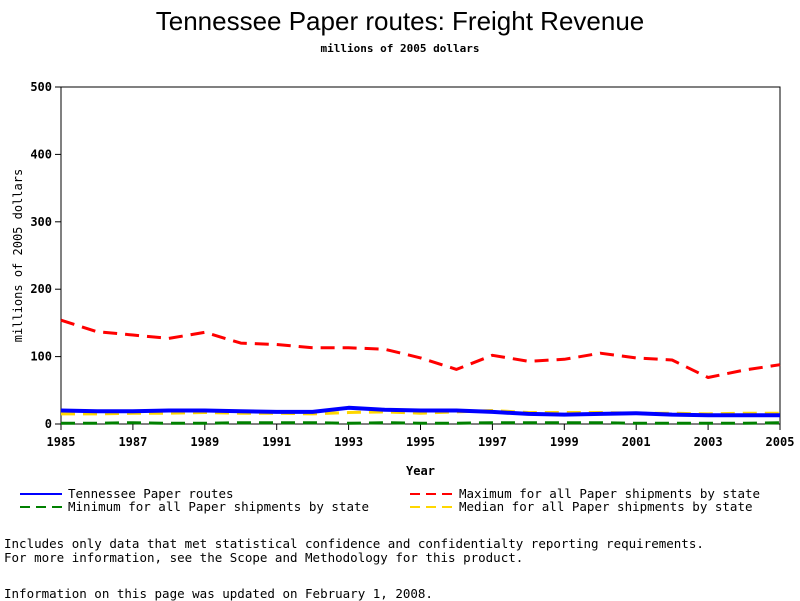 The height and width of the screenshot is (601, 800). Describe the element at coordinates (492, 442) in the screenshot. I see `x-tick-label: 1997` at that location.